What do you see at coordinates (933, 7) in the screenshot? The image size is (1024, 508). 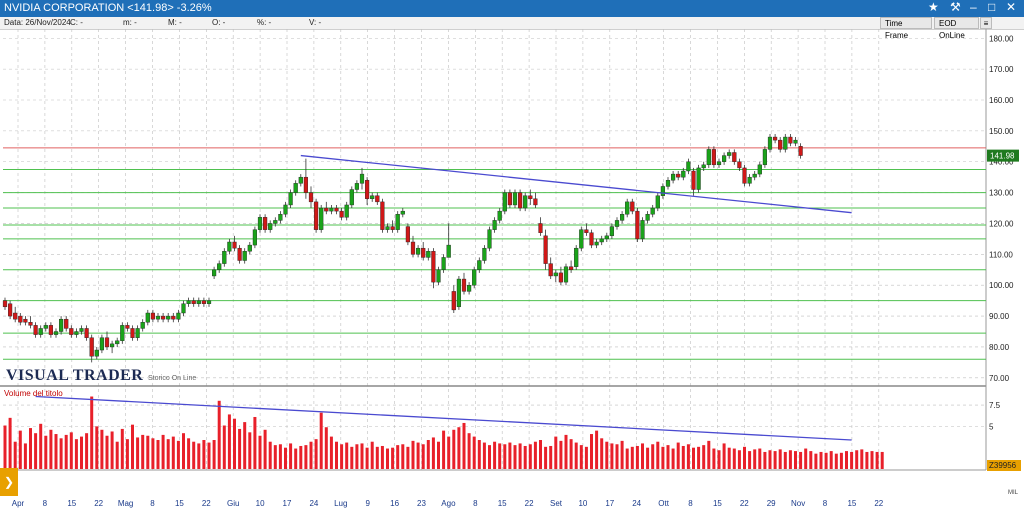 I see `favorite-icon: ★` at bounding box center [933, 7].